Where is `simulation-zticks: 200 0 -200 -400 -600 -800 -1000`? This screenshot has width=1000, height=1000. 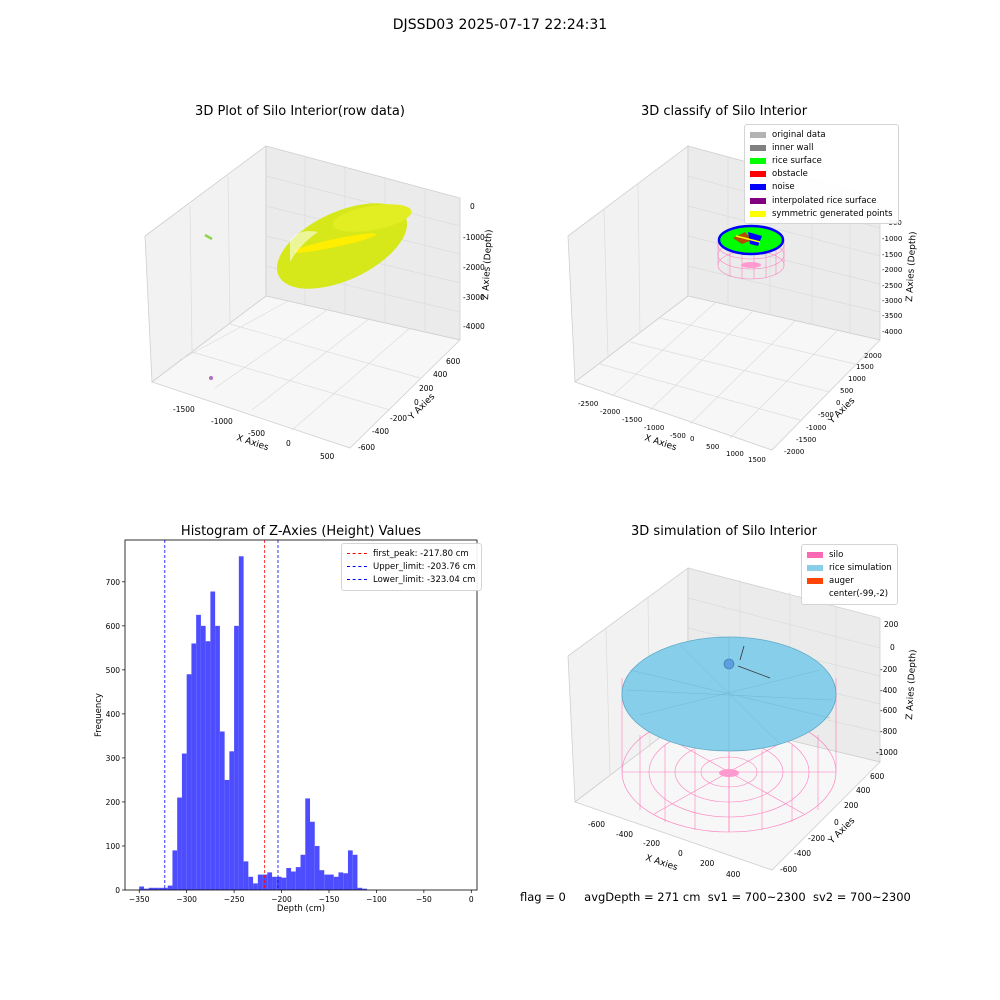 simulation-zticks: 200 0 -200 -400 -600 -800 -1000 is located at coordinates (887, 688).